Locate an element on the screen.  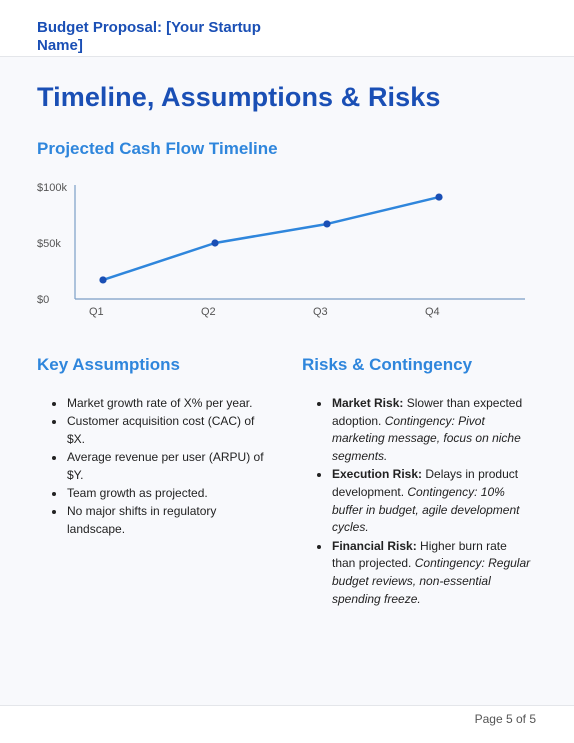
page-header: Budget Proposal: [Your Startup Name] is located at coordinates (287, 28).